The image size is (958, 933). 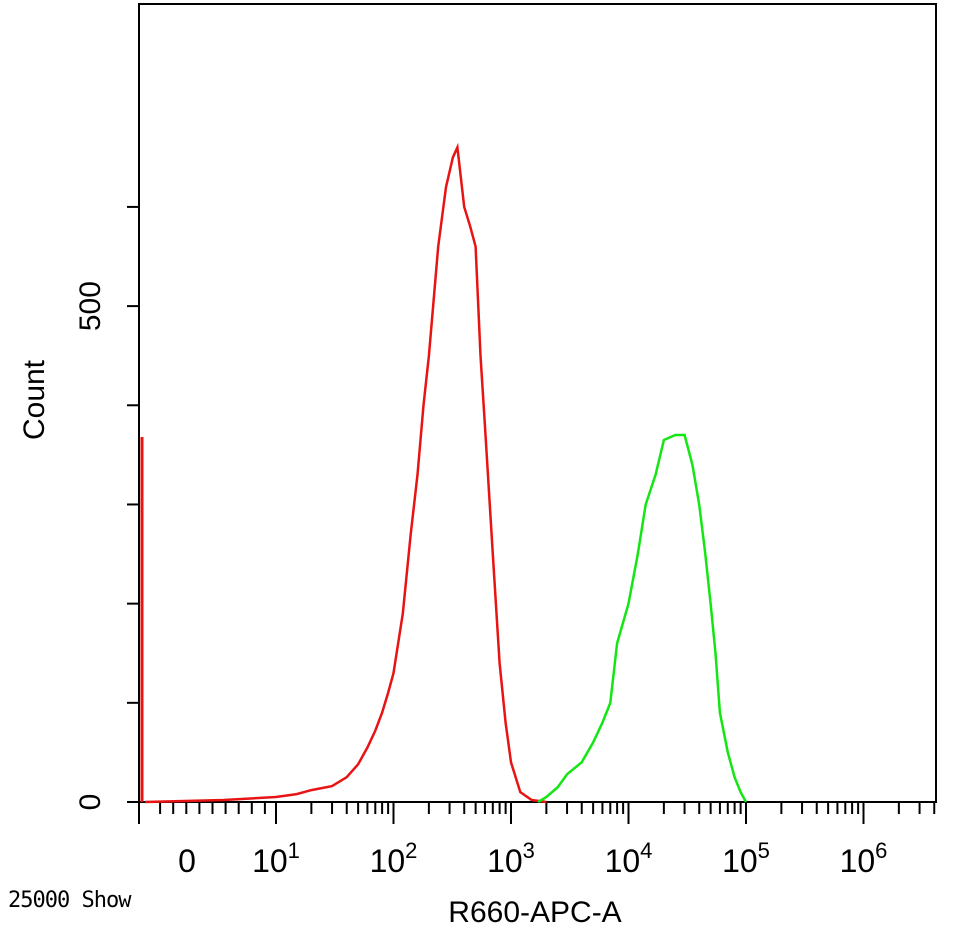 What do you see at coordinates (511, 858) in the screenshot?
I see `x-tick-label: 10³` at bounding box center [511, 858].